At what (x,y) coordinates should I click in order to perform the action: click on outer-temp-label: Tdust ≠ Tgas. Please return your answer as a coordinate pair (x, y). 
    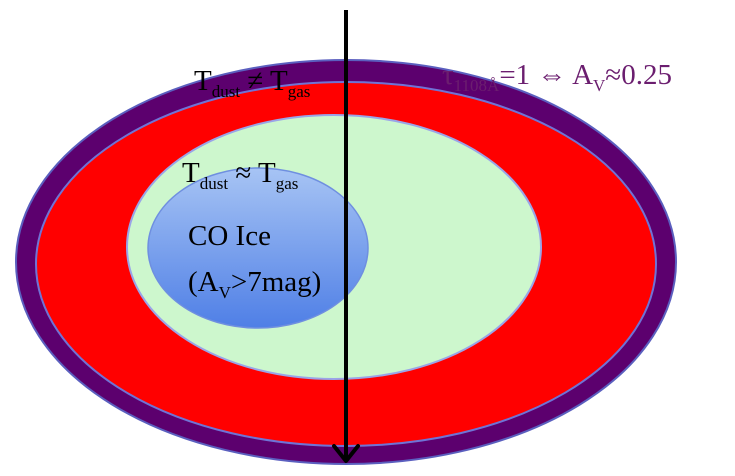
    Looking at the image, I should click on (252, 83).